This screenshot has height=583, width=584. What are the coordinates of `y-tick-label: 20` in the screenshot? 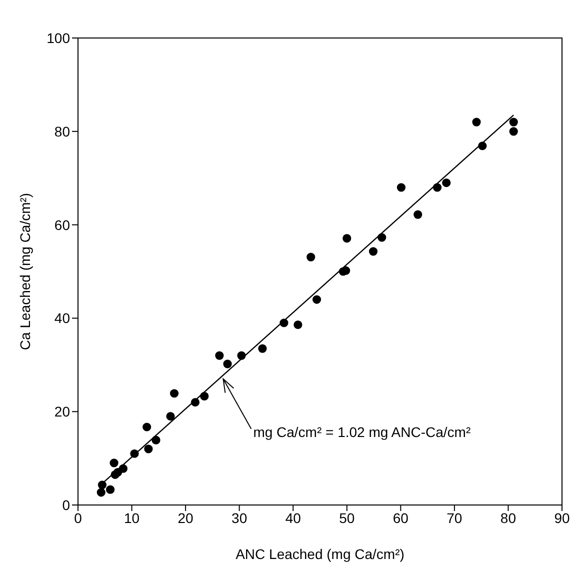 It's located at (62, 412).